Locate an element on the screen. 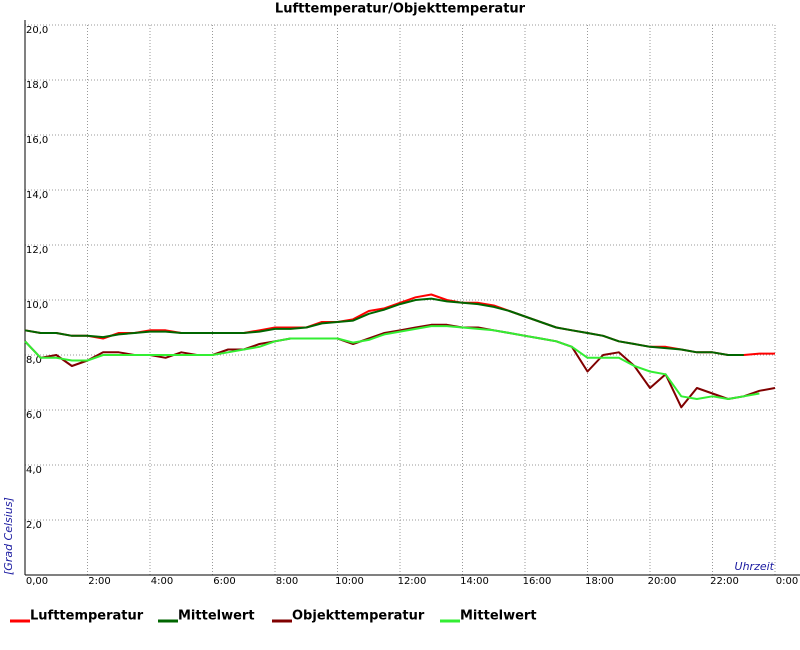 The height and width of the screenshot is (650, 800). x-tick-label: 2:00 is located at coordinates (99, 581).